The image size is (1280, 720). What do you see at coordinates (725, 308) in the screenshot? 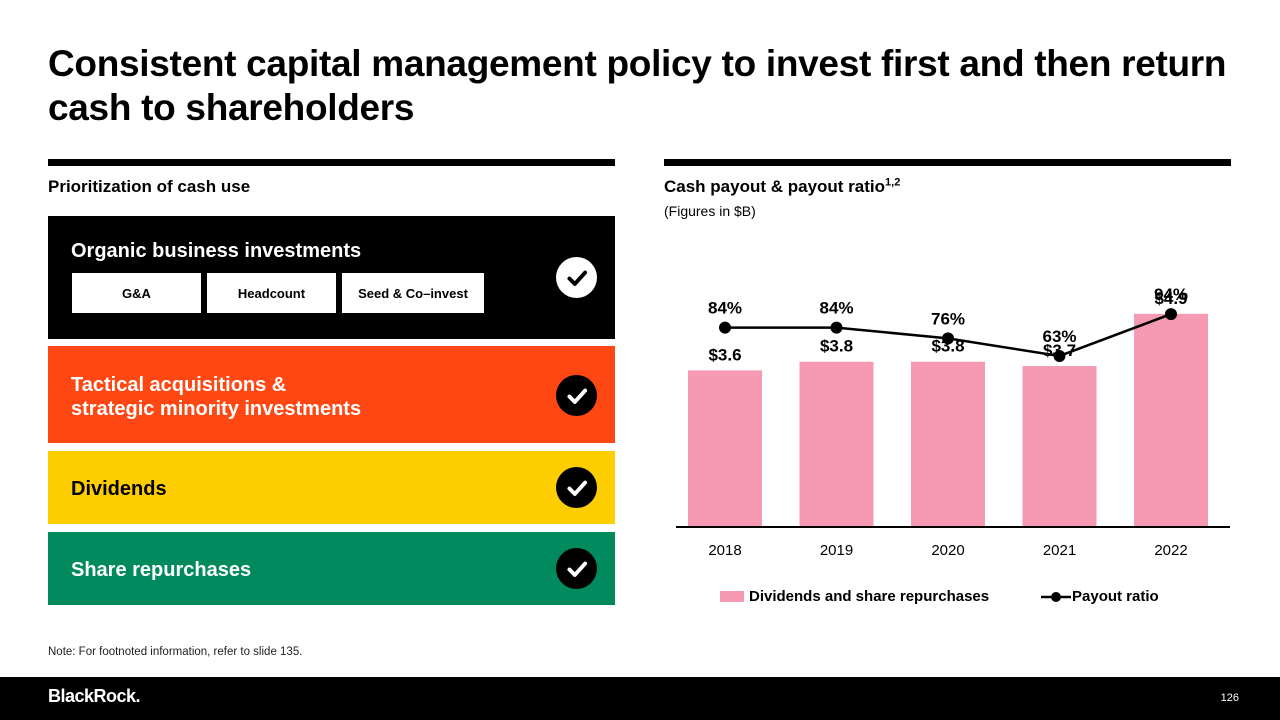
I see `payout-label-2018: 84%` at bounding box center [725, 308].